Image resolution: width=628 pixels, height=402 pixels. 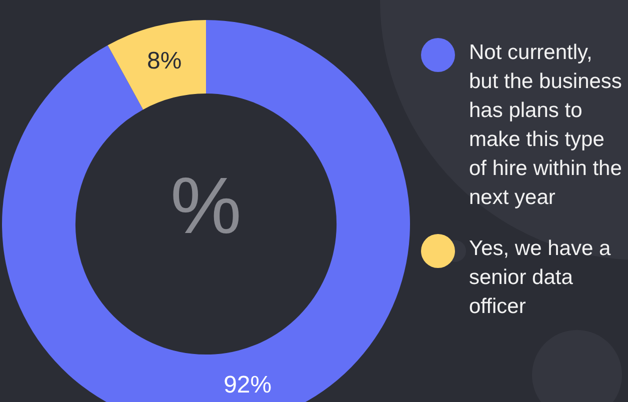 I want to click on legend-label: Yes, we have a senior data officer, so click(x=540, y=278).